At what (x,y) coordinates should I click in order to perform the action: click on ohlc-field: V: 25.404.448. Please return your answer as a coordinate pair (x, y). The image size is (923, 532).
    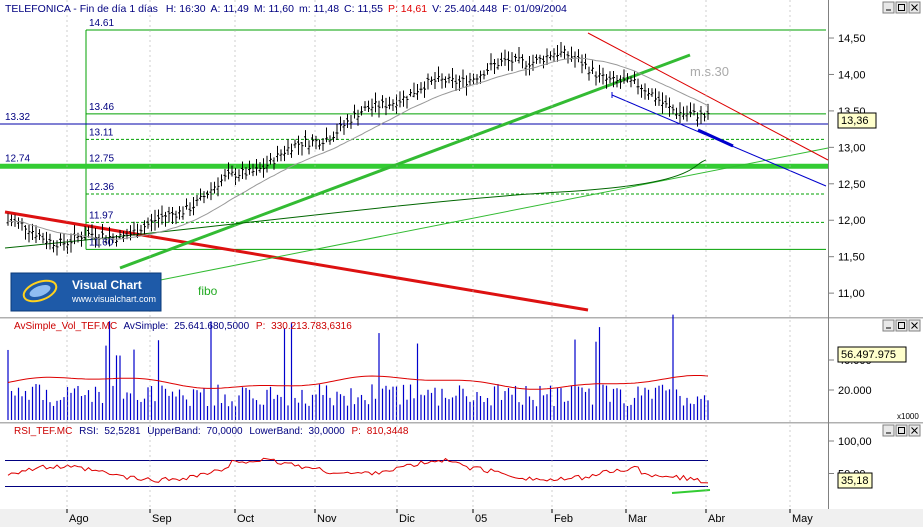
    Looking at the image, I should click on (464, 9).